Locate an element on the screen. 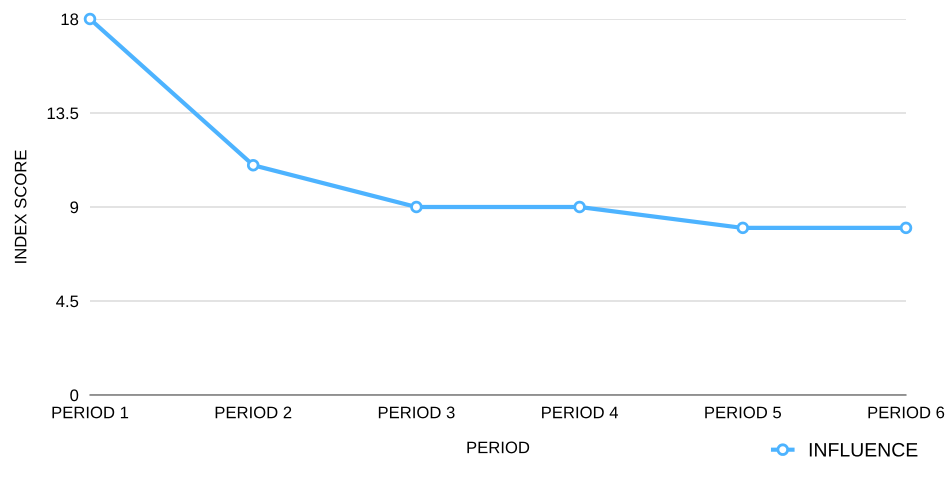 This screenshot has width=950, height=478. y-axis-title: INDEX SCORE is located at coordinates (20, 206).